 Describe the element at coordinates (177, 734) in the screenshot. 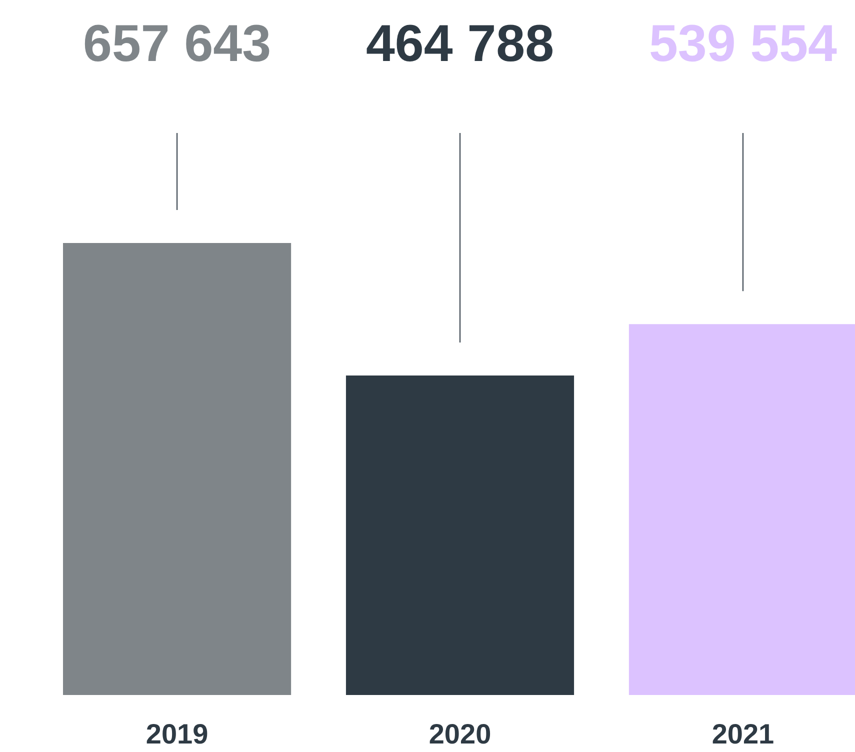

I see `x-tick-label: 2019` at that location.